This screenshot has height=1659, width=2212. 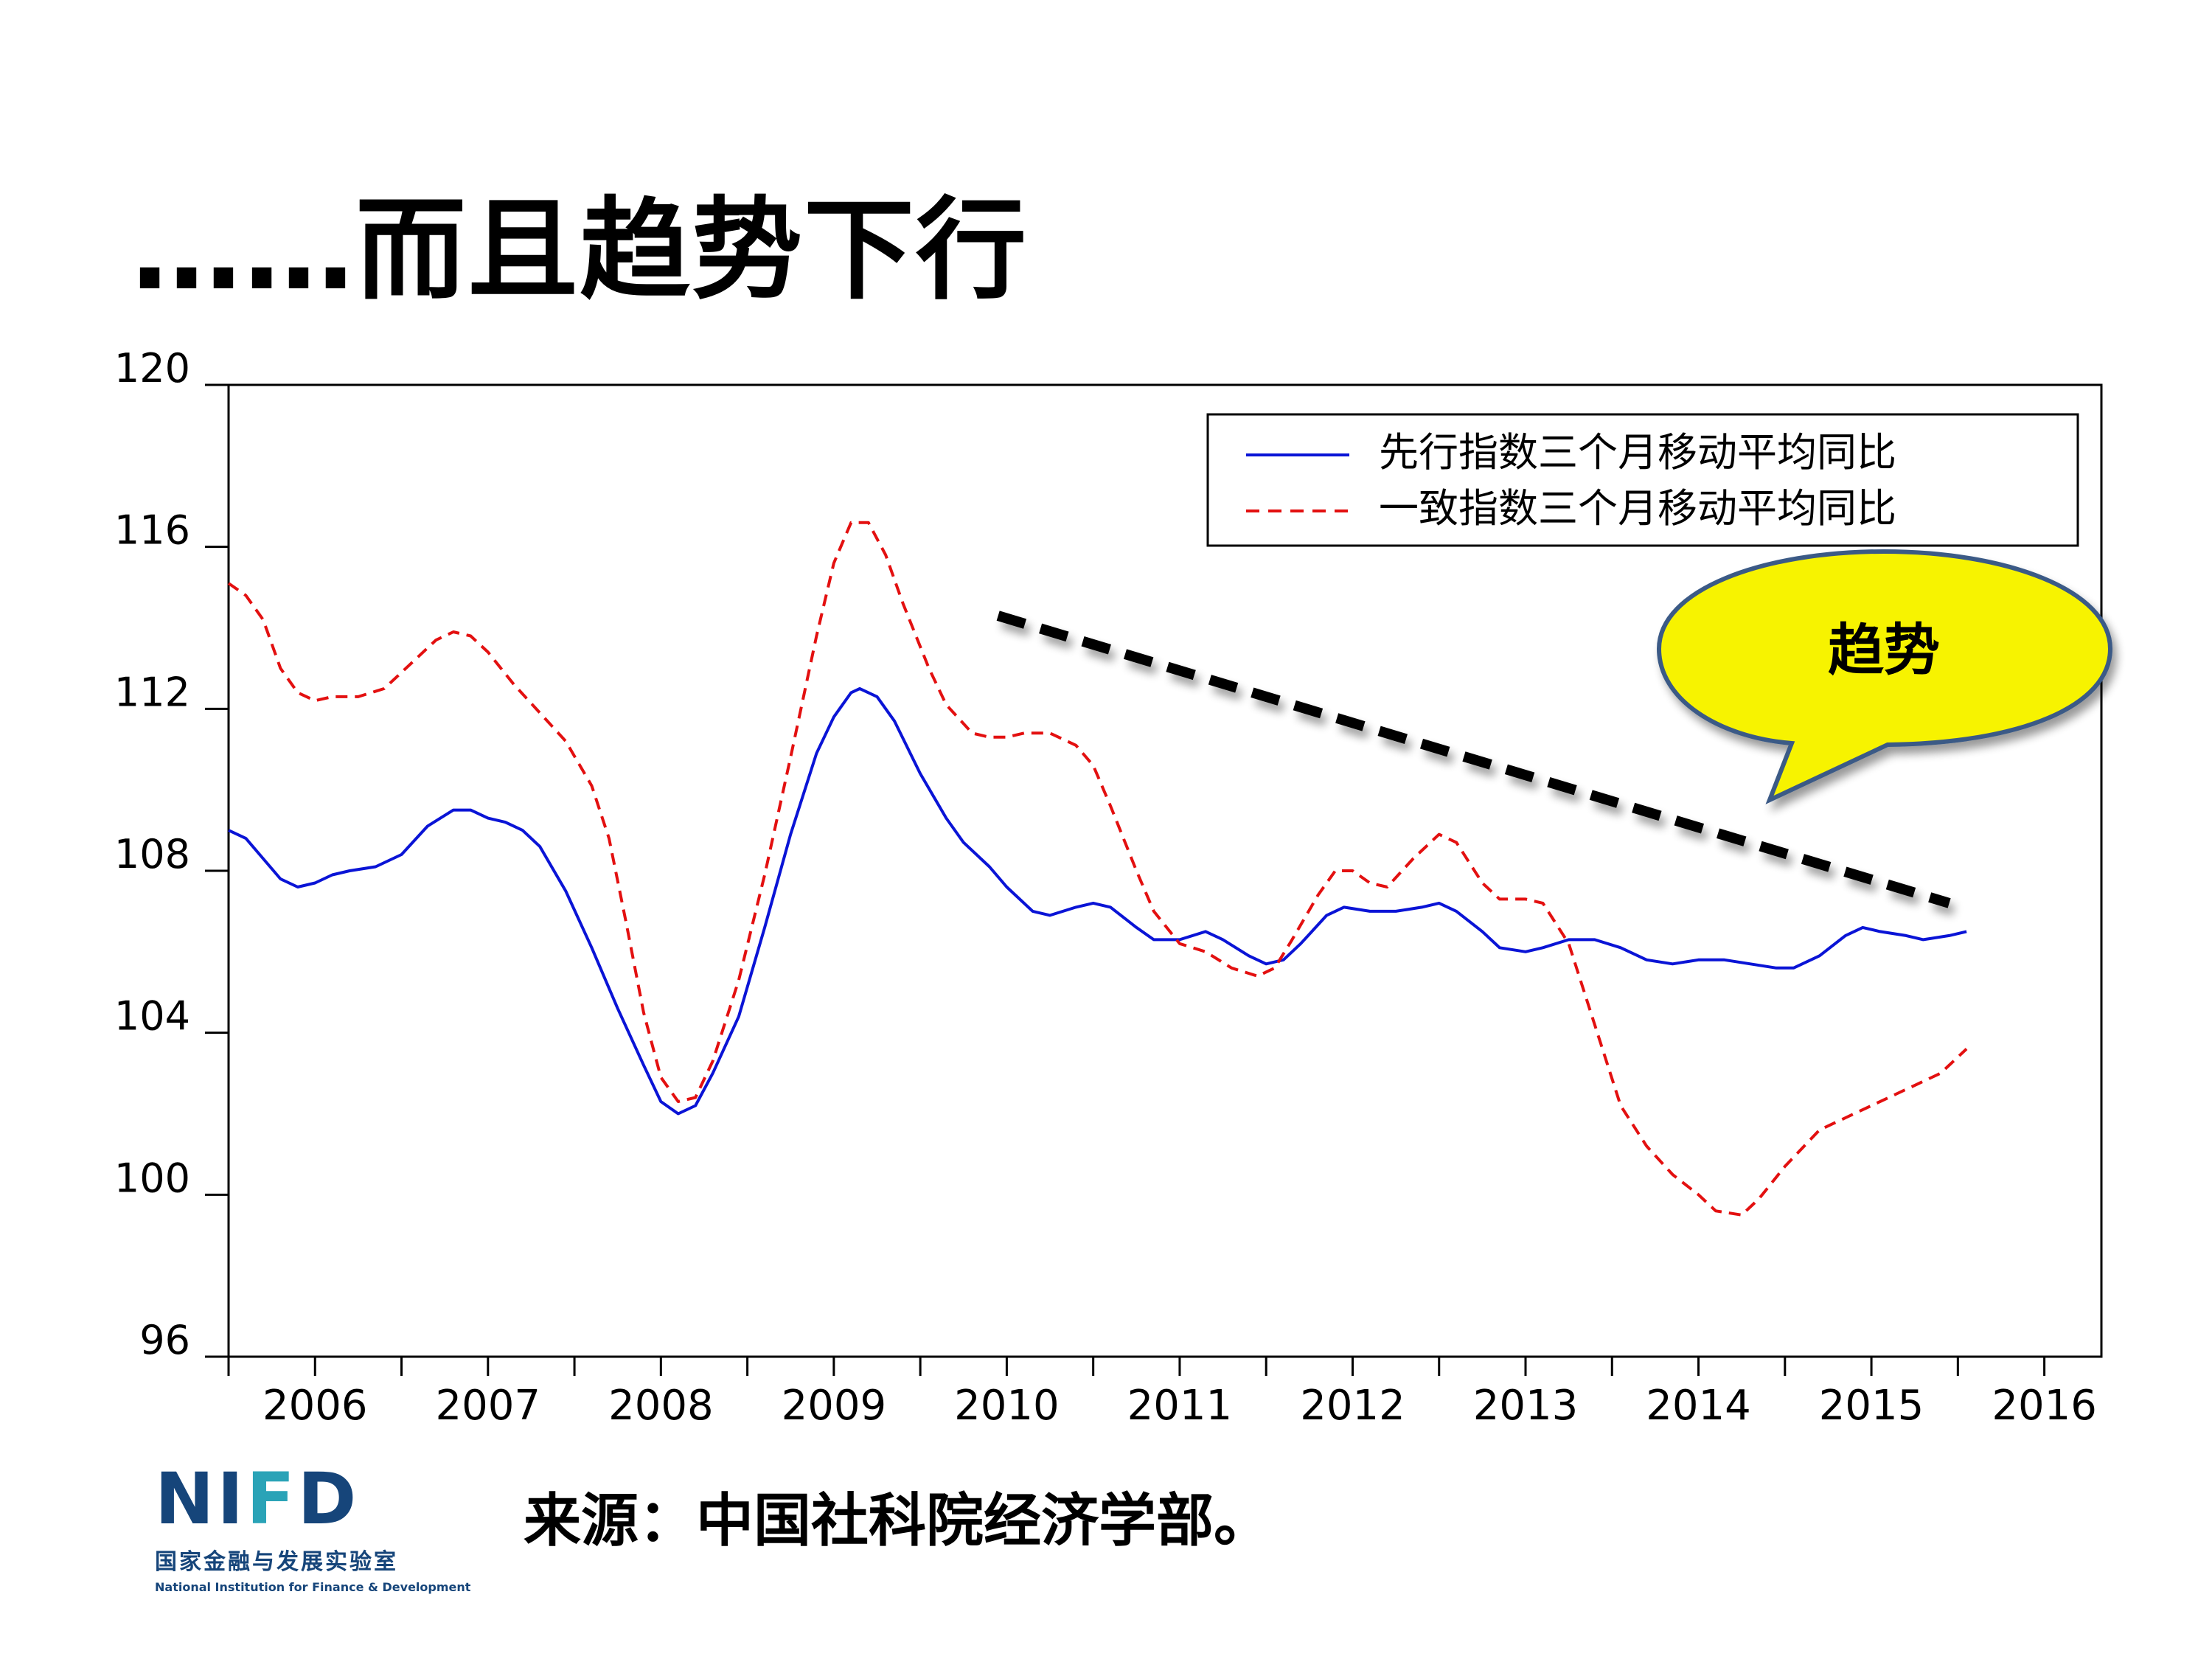 What do you see at coordinates (272, 1499) in the screenshot?
I see `logo-mark-f: F` at bounding box center [272, 1499].